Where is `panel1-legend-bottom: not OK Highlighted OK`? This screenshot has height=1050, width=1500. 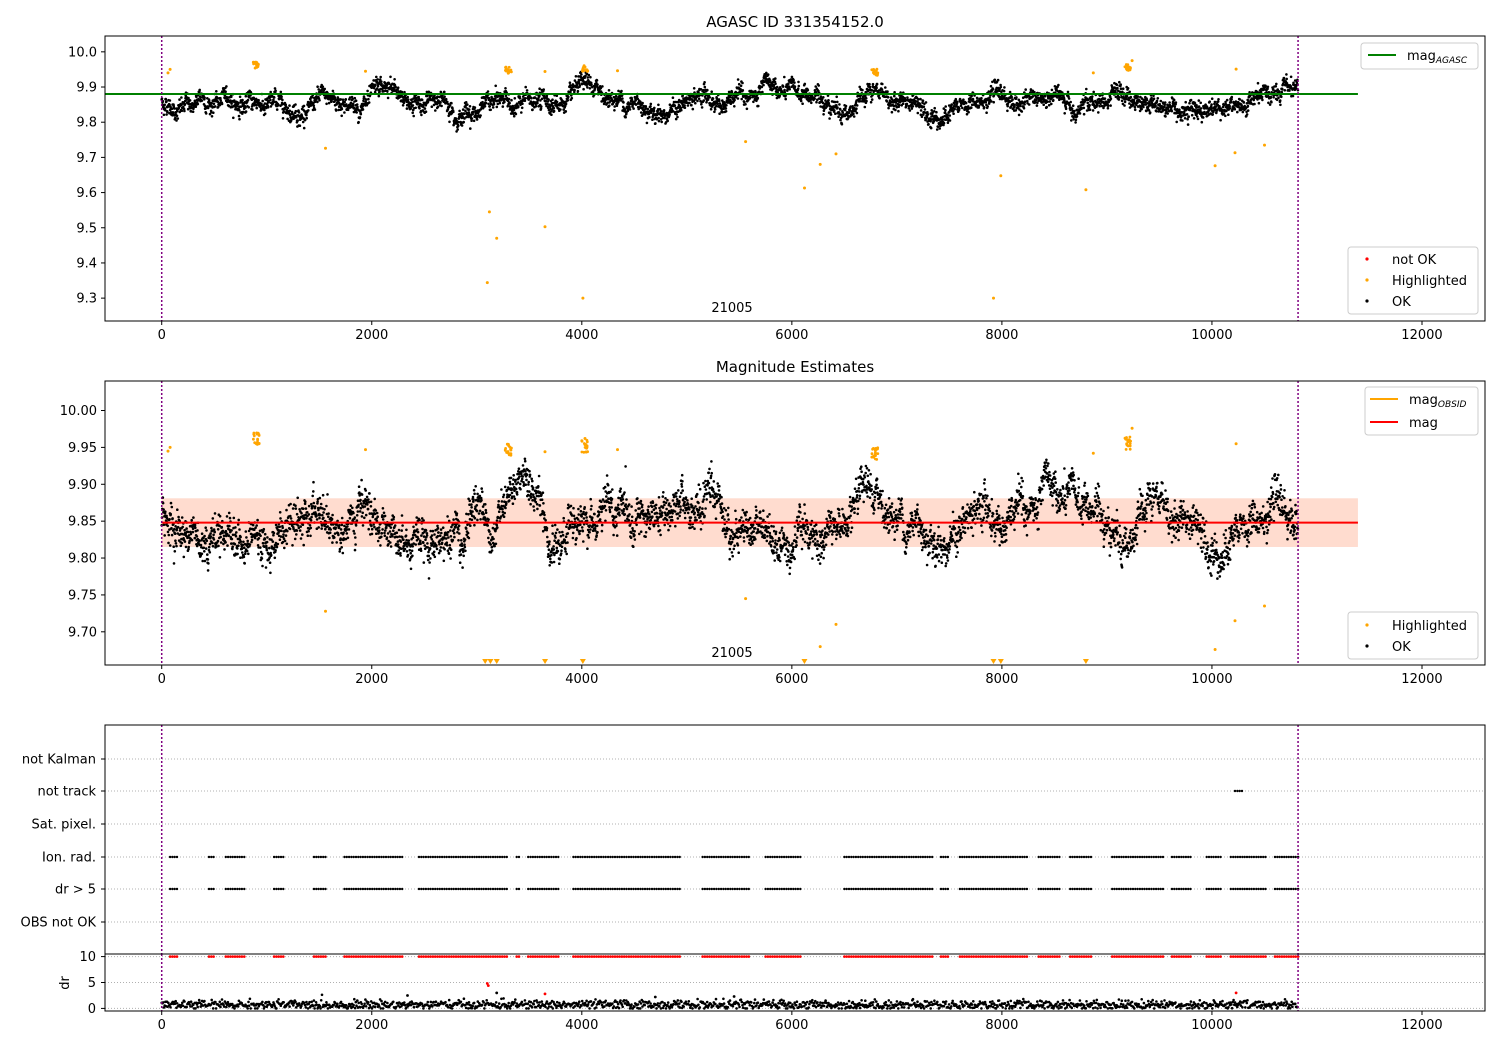 panel1-legend-bottom: not OK Highlighted OK is located at coordinates (1413, 280).